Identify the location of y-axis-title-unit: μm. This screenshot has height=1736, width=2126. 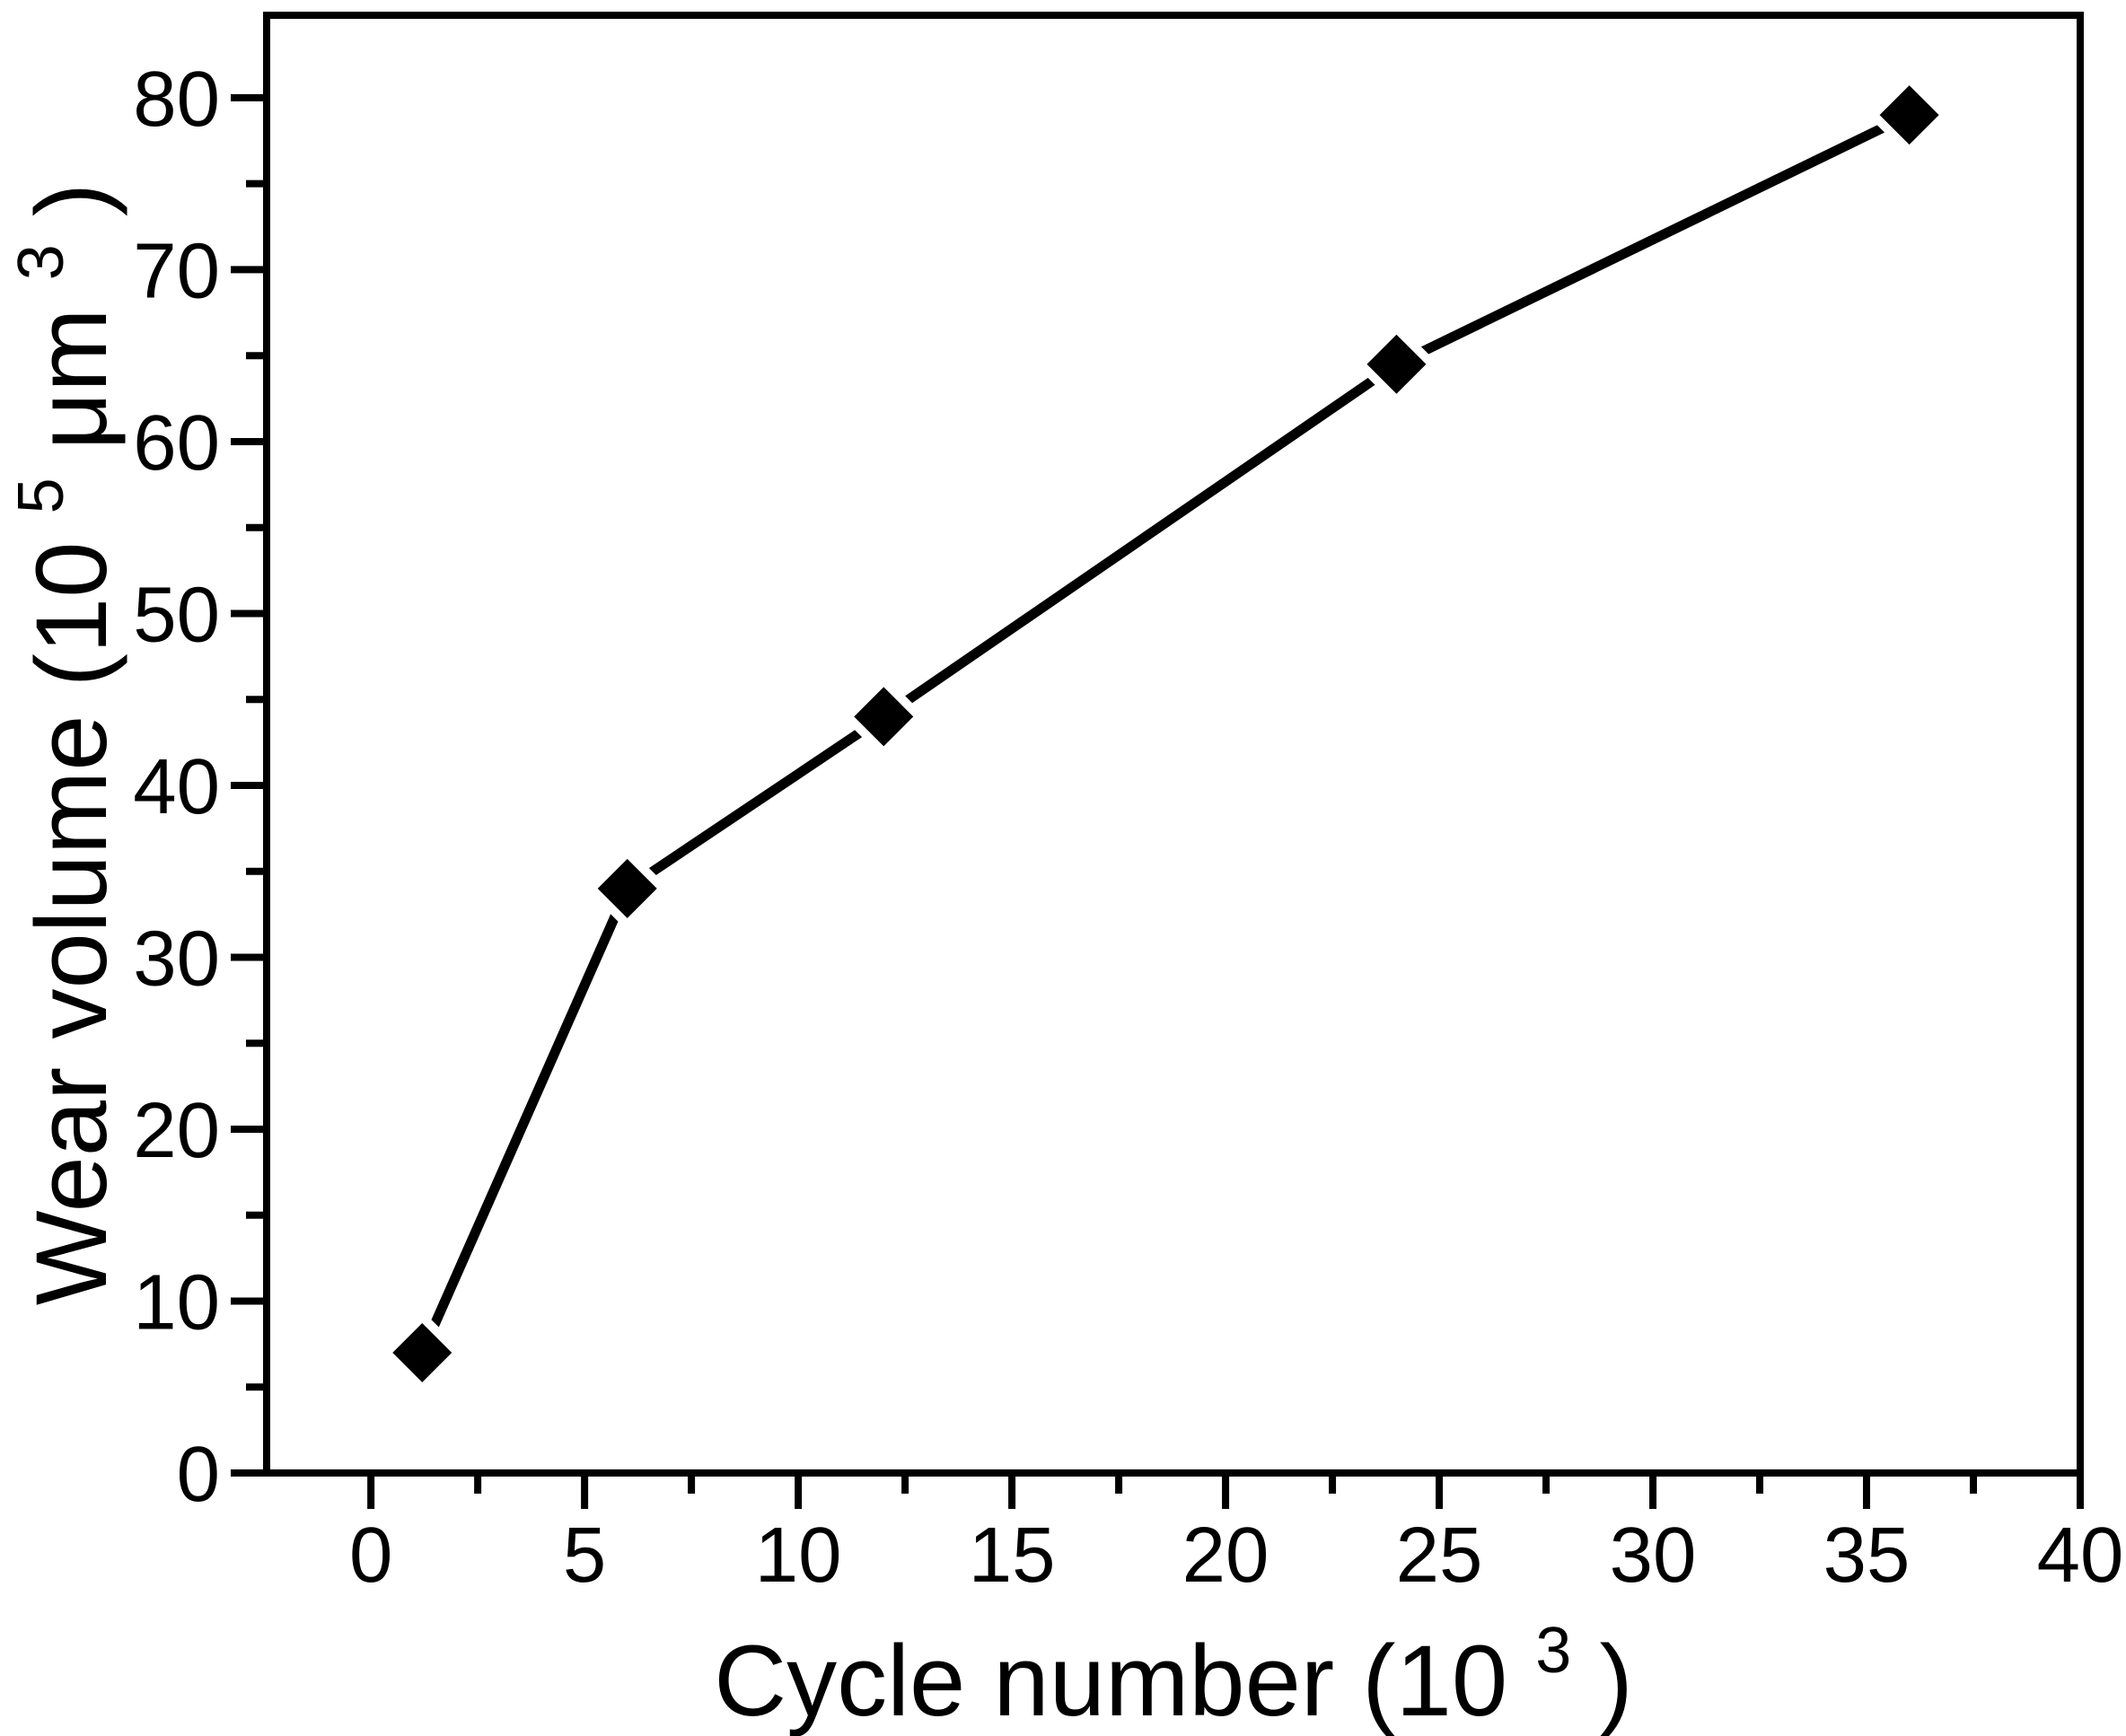
(71, 379).